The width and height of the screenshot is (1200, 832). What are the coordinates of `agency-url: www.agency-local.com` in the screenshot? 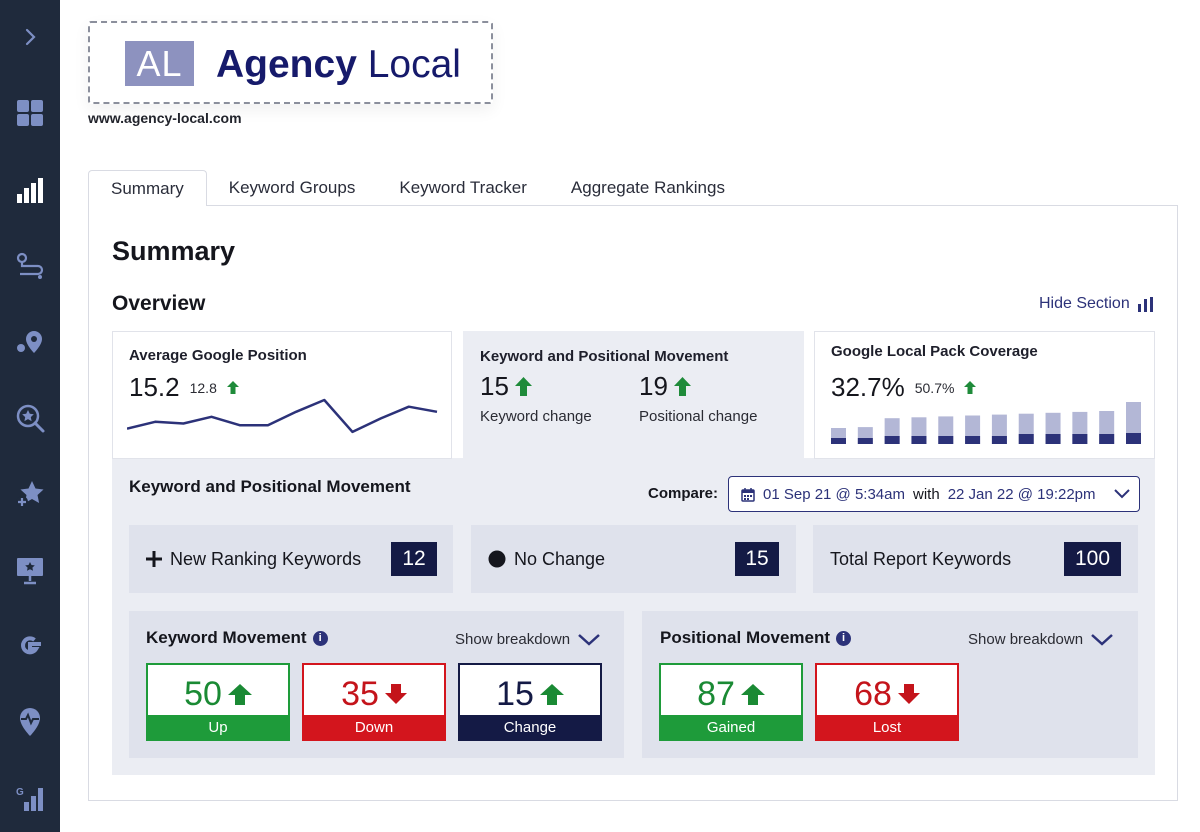 It's located at (165, 118).